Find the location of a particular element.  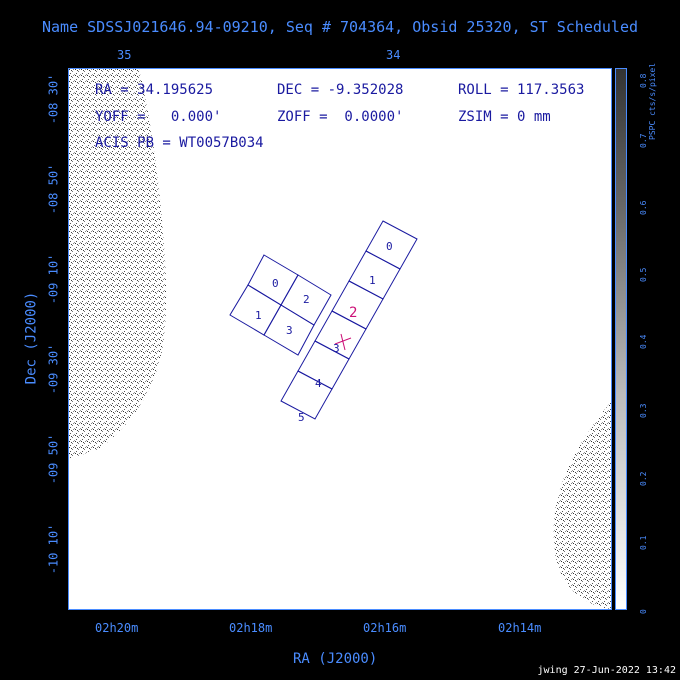

colorbar-tick-7: 0.7 is located at coordinates (643, 140).